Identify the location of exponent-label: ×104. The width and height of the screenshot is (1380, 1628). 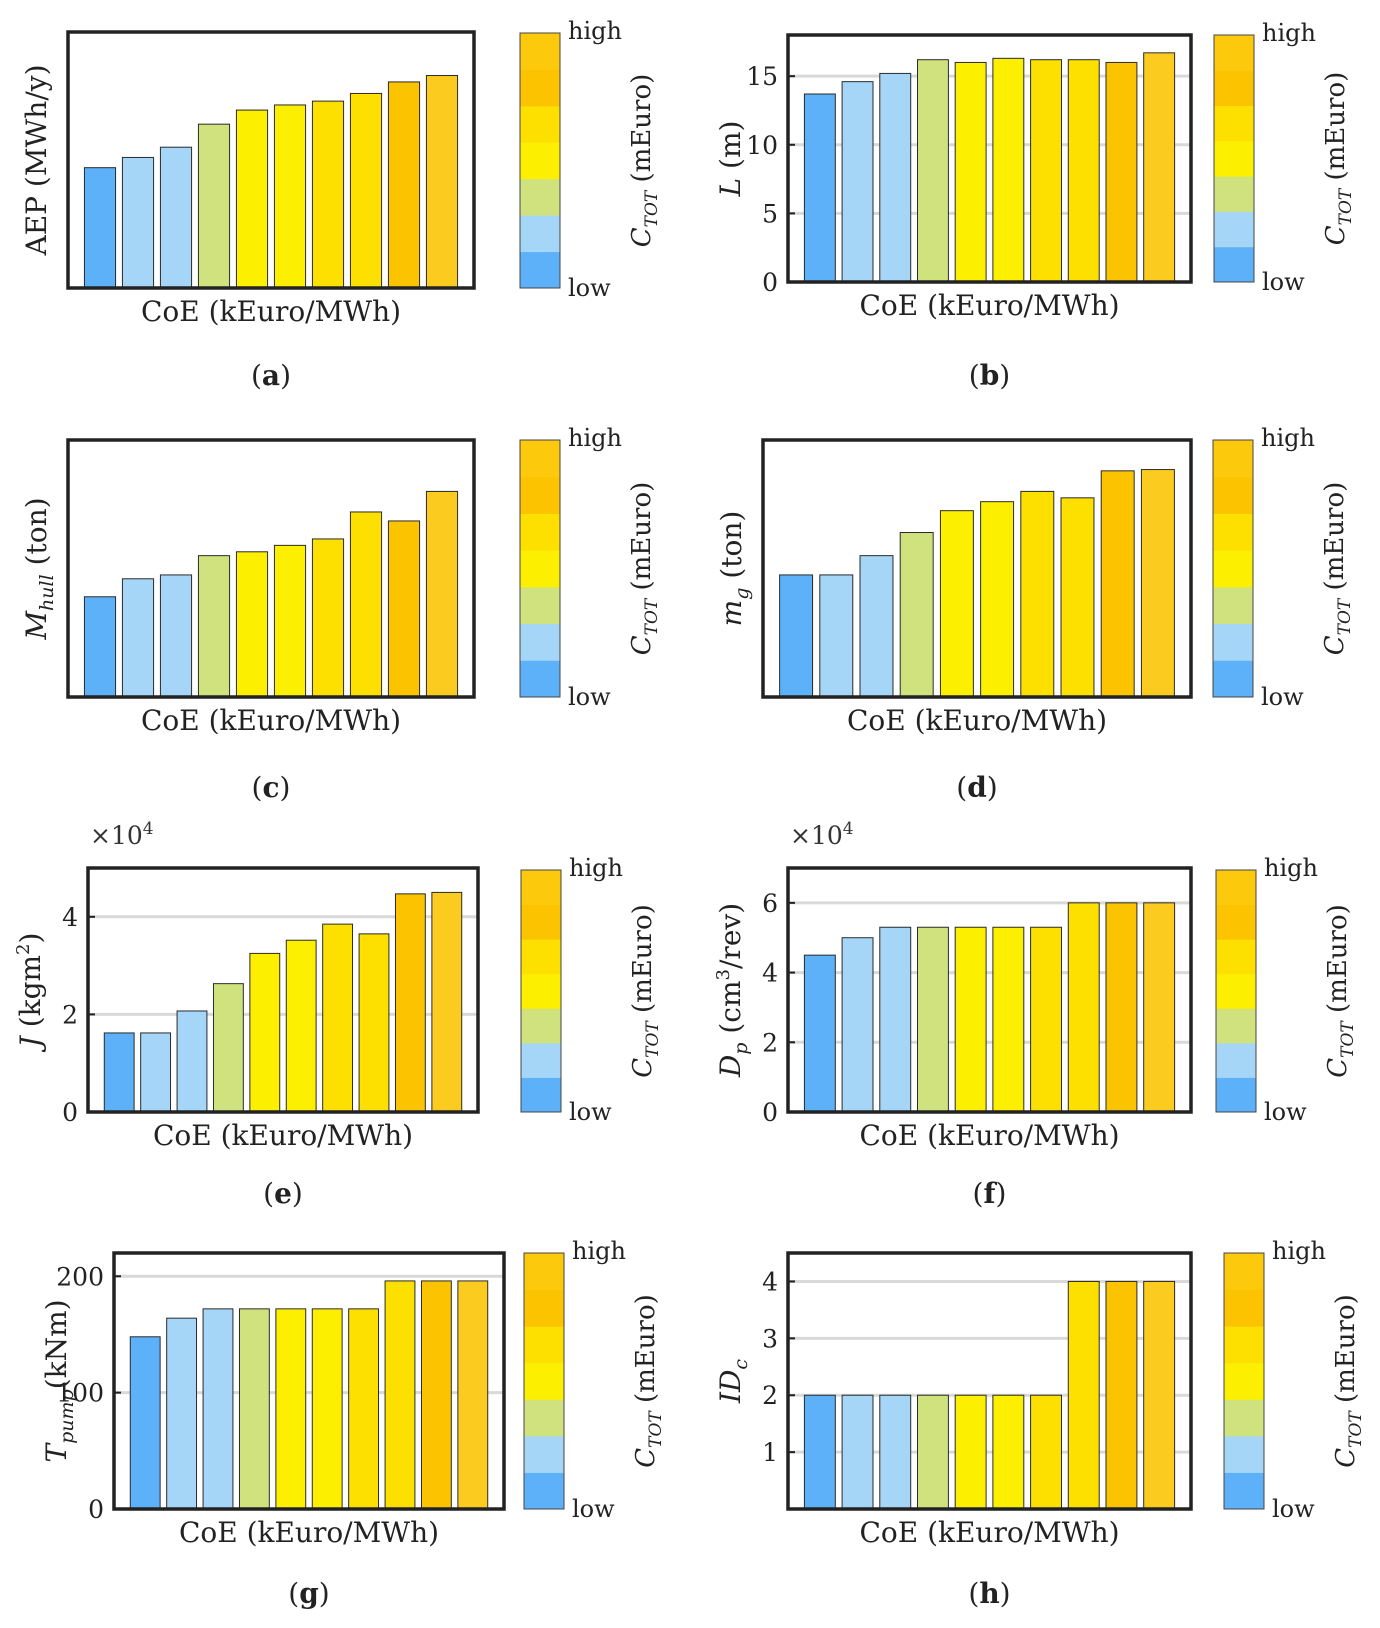
(822, 834).